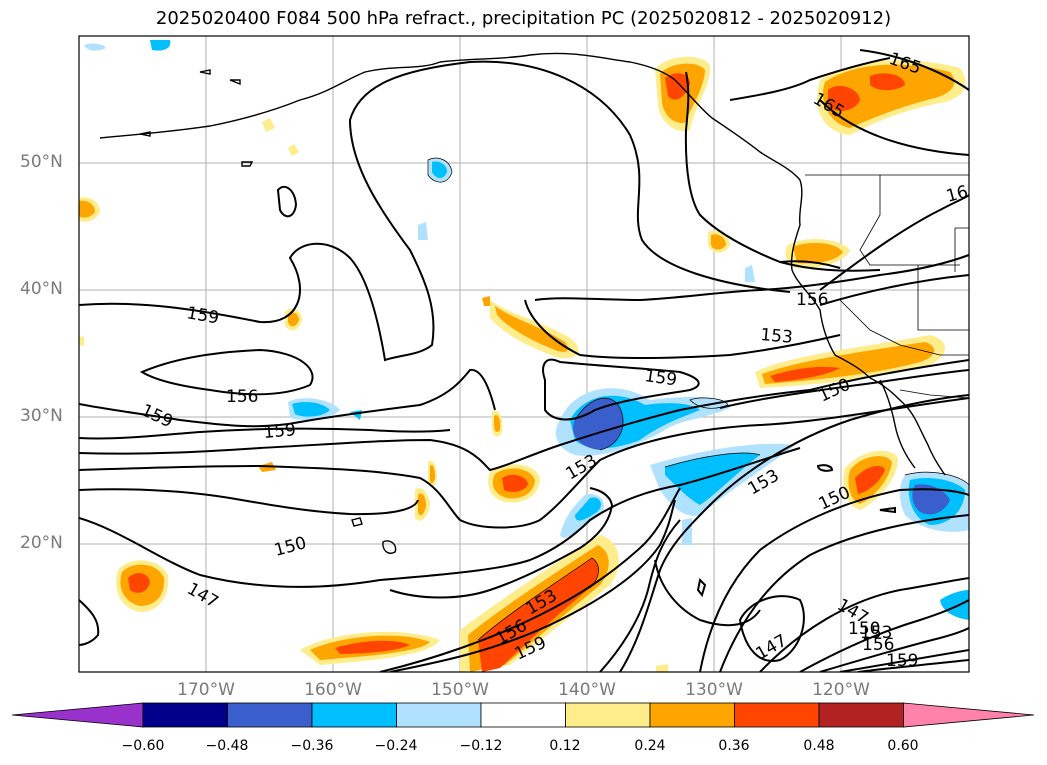 This screenshot has width=1047, height=765. Describe the element at coordinates (650, 746) in the screenshot. I see `colorbar-tick-label: 0.24` at that location.